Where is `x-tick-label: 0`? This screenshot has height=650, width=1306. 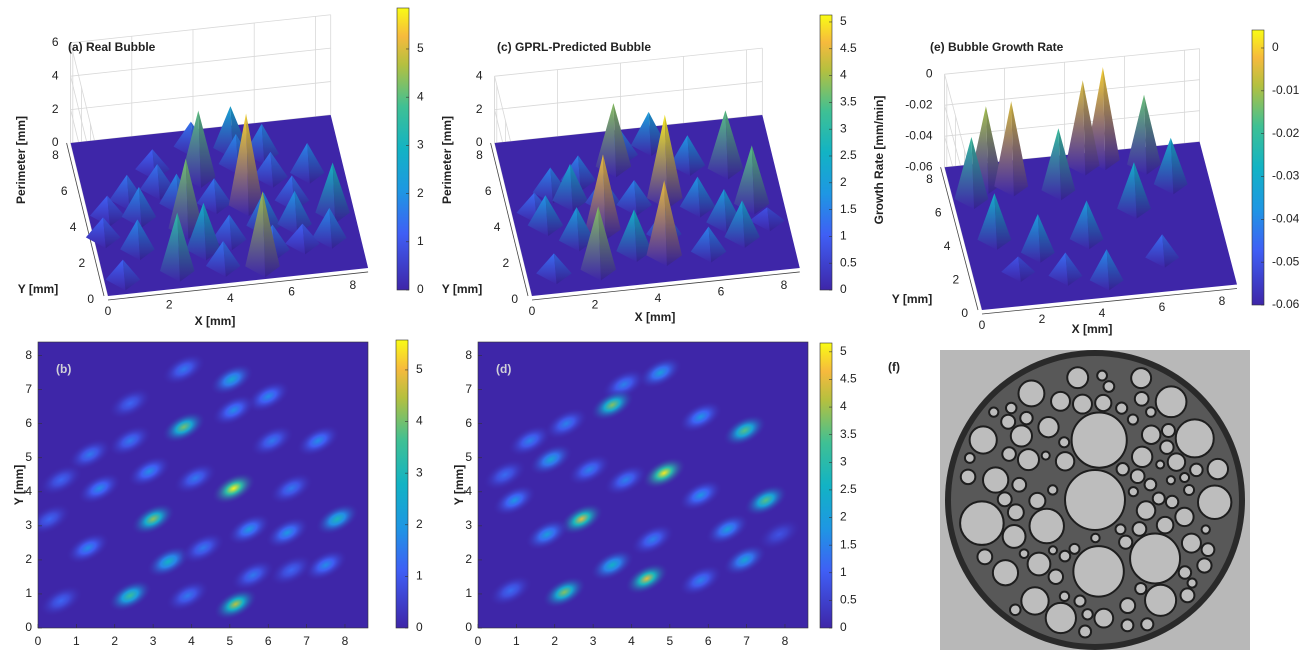
x-tick-label: 0 is located at coordinates (982, 325).